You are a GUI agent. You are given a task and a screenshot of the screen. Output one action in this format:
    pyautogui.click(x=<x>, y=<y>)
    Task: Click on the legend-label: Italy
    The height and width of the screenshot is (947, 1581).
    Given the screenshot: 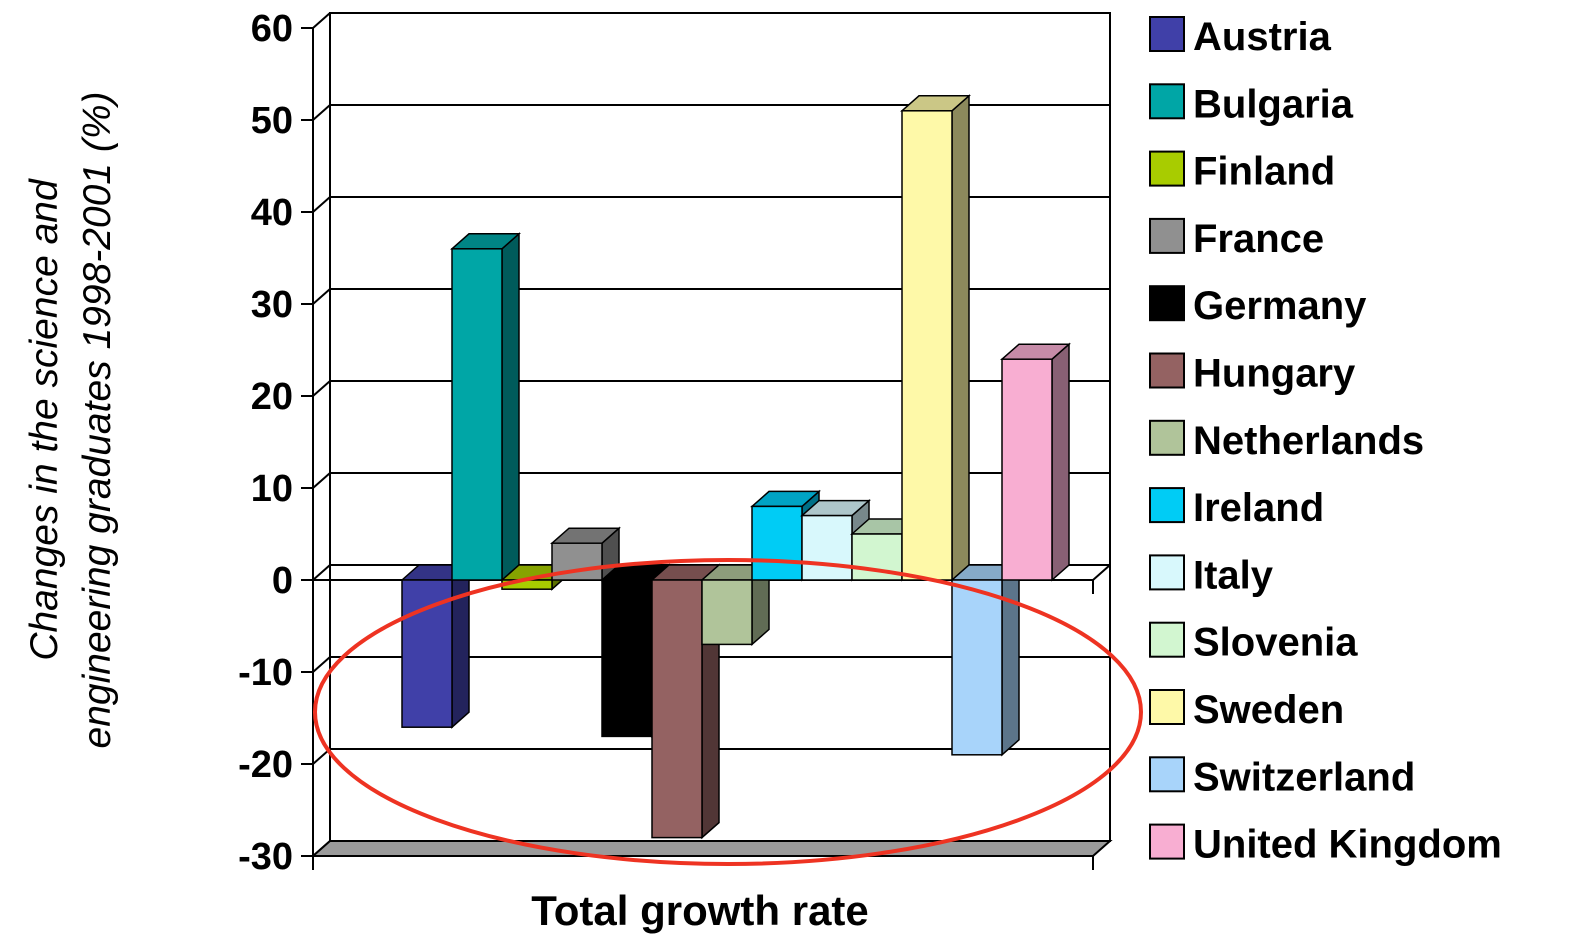 What is the action you would take?
    pyautogui.click(x=1233, y=575)
    